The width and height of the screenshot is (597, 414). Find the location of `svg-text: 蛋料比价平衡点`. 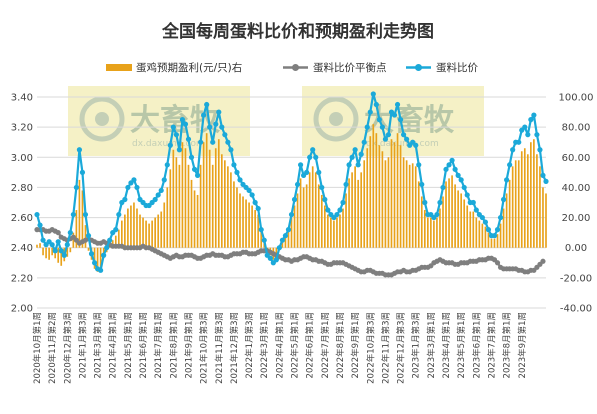

svg-text: 蛋料比价平衡点 is located at coordinates (350, 67).